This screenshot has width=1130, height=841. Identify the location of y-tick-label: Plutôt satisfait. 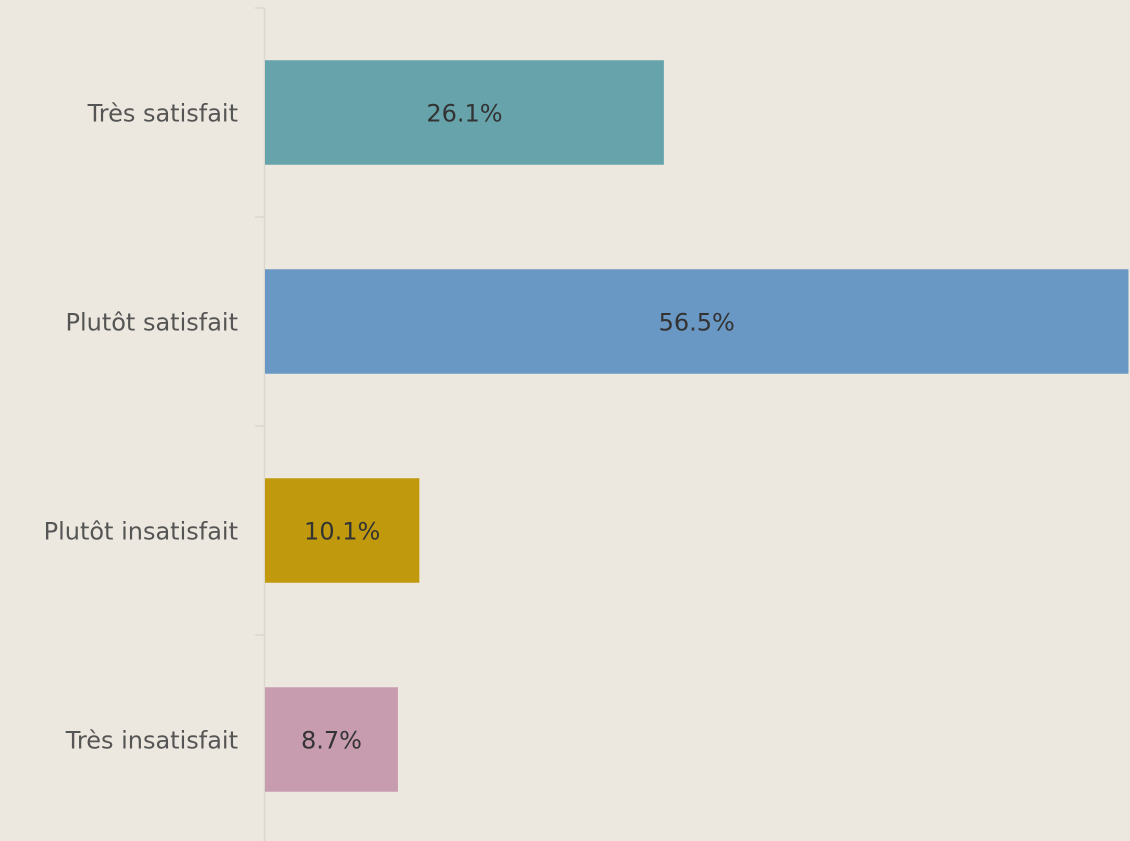
(151, 323).